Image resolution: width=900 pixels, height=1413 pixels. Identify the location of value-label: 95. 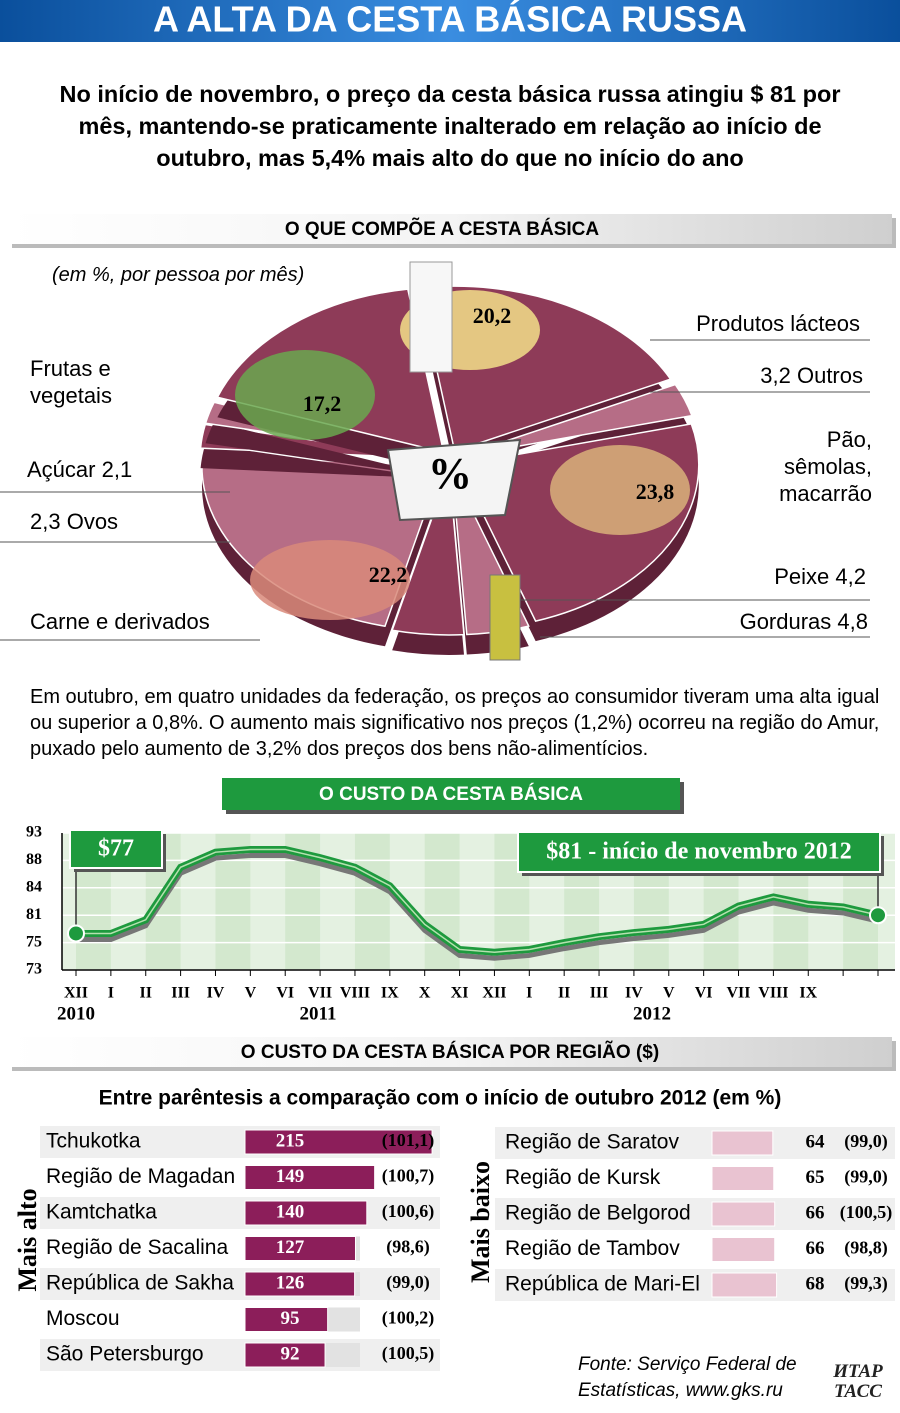
(290, 1318).